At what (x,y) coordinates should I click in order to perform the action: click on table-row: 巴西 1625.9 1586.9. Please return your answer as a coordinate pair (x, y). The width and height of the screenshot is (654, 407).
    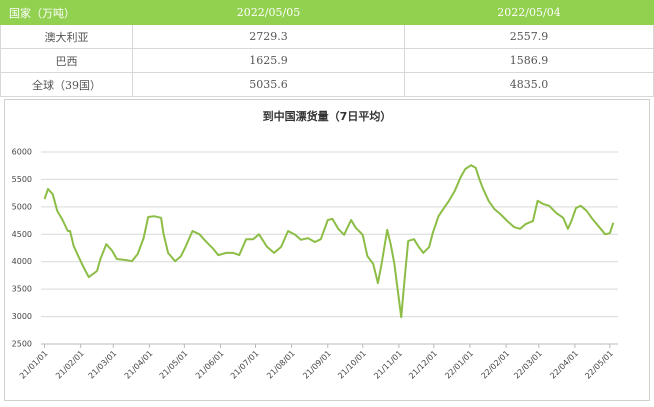
    Looking at the image, I should click on (327, 60).